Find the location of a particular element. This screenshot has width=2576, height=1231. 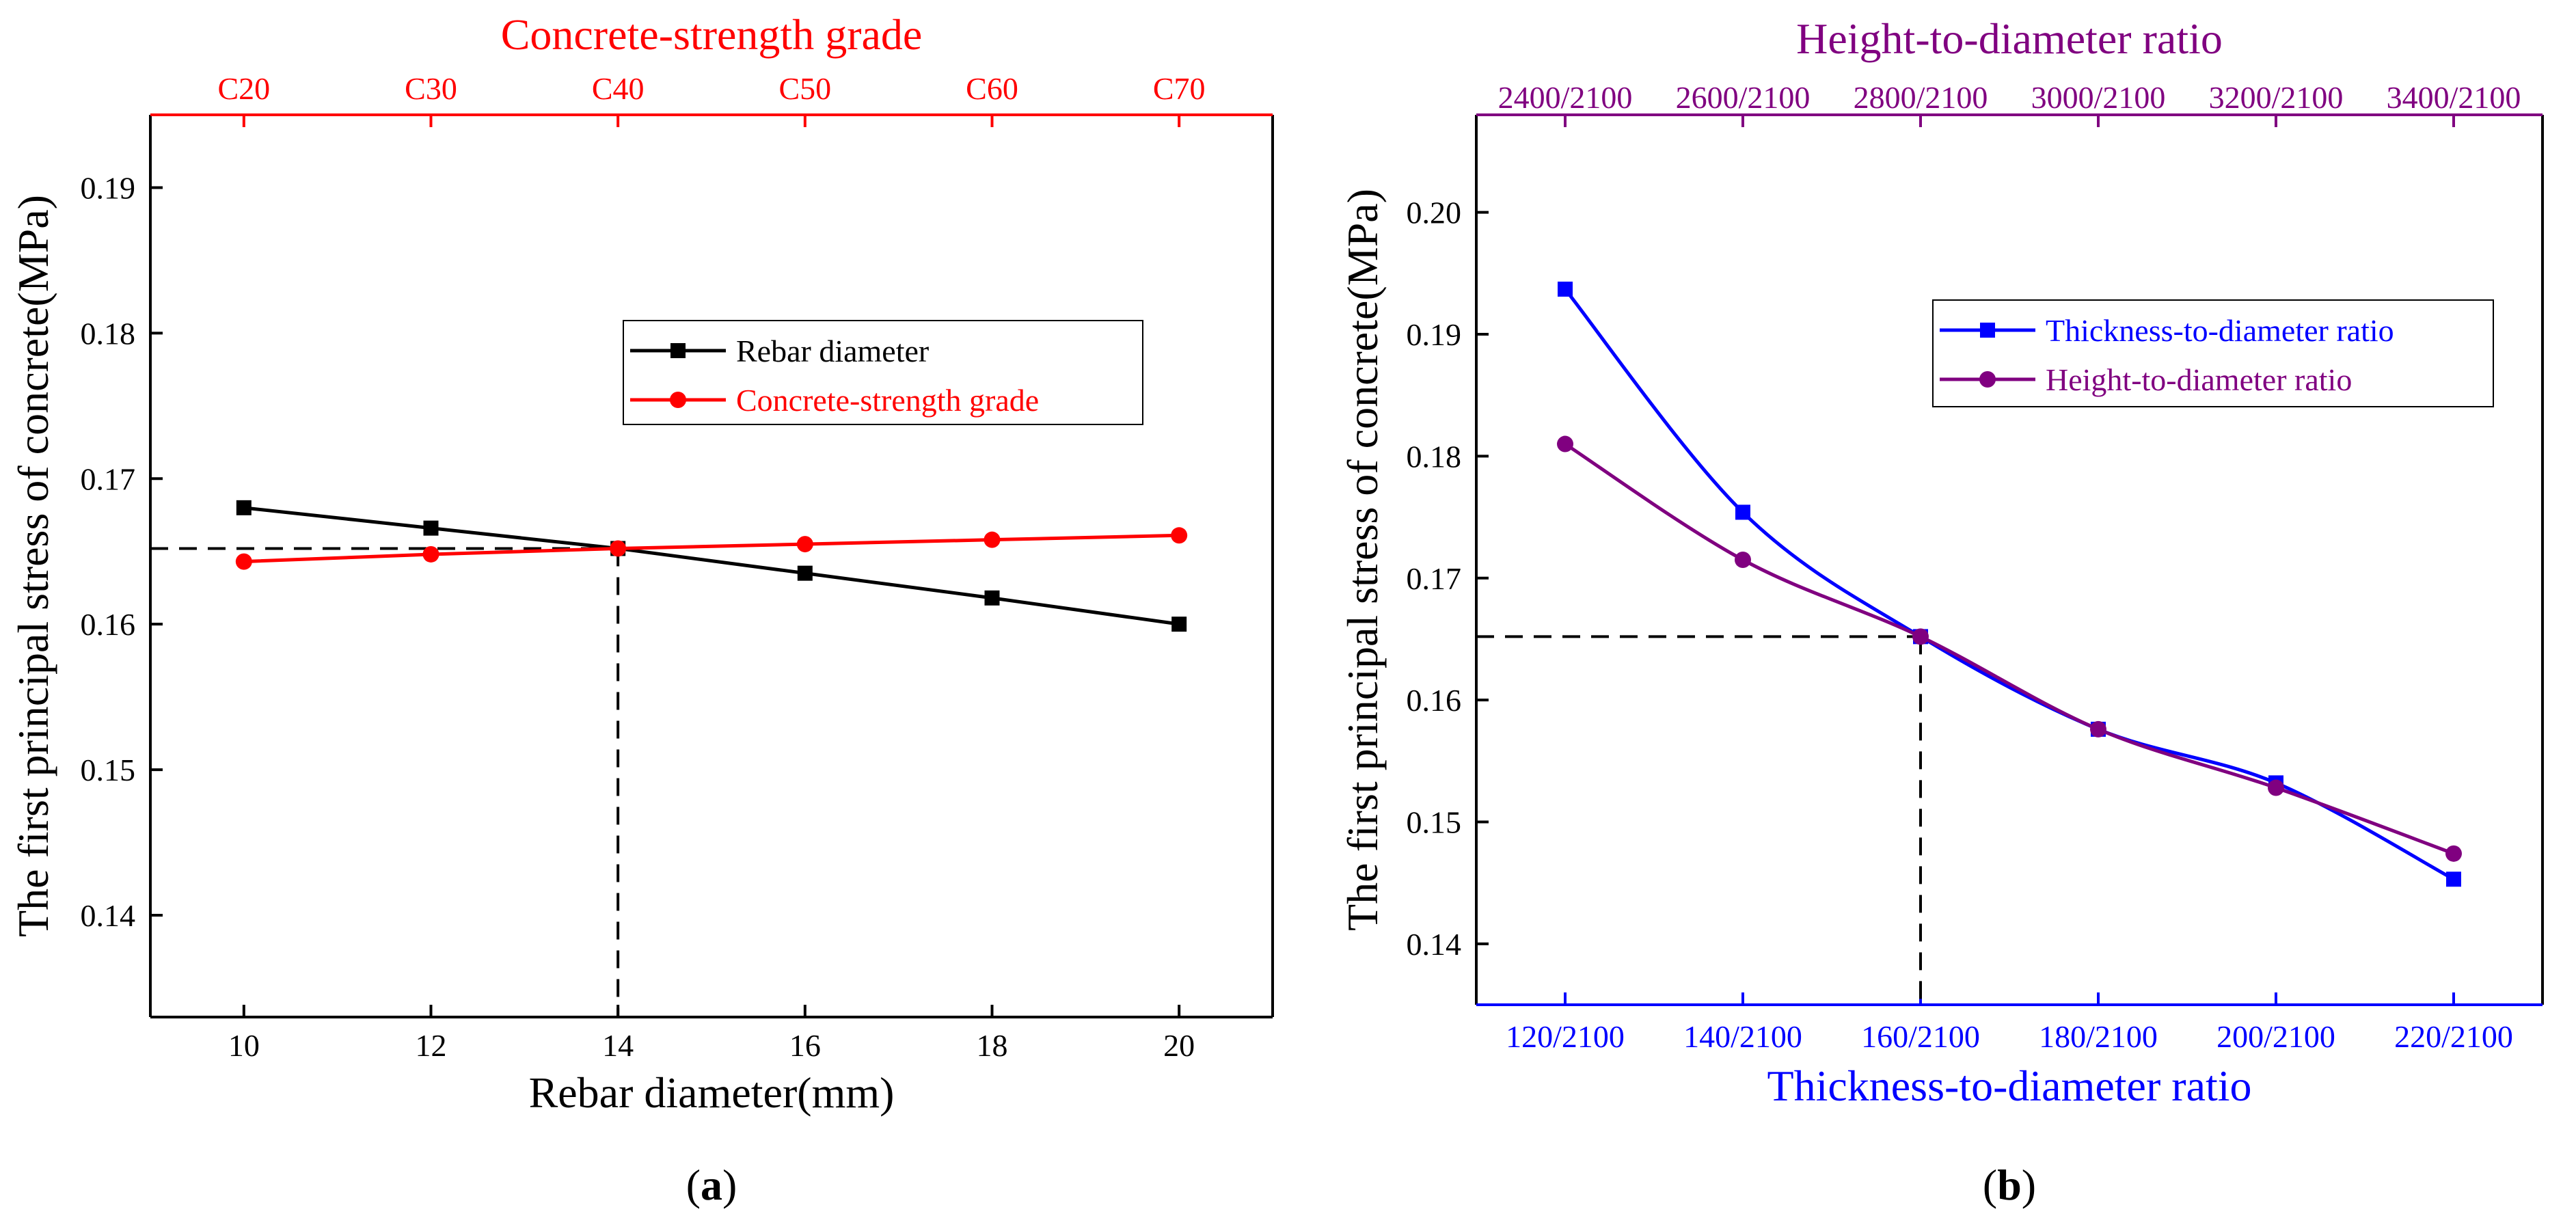

top-tick-label: C40 is located at coordinates (618, 88).